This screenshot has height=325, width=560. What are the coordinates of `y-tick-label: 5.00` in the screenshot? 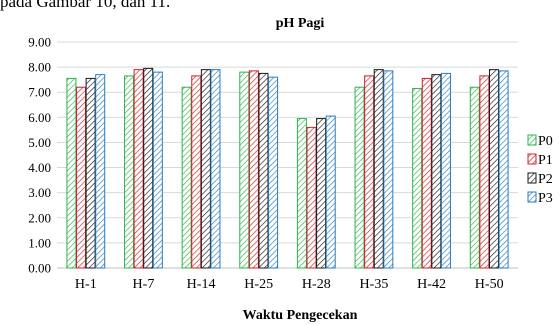 It's located at (39, 142).